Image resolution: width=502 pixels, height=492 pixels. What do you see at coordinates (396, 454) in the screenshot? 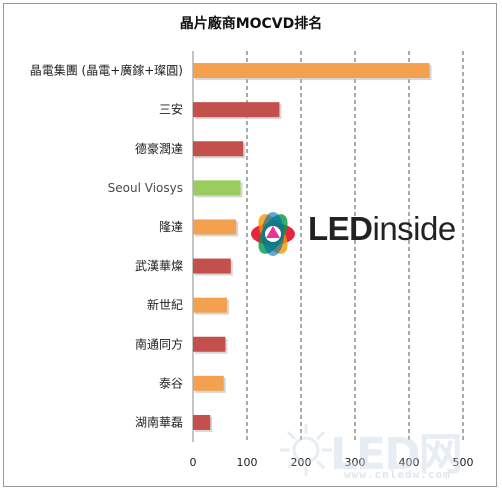
I see `watermark-text: LED网` at bounding box center [396, 454].